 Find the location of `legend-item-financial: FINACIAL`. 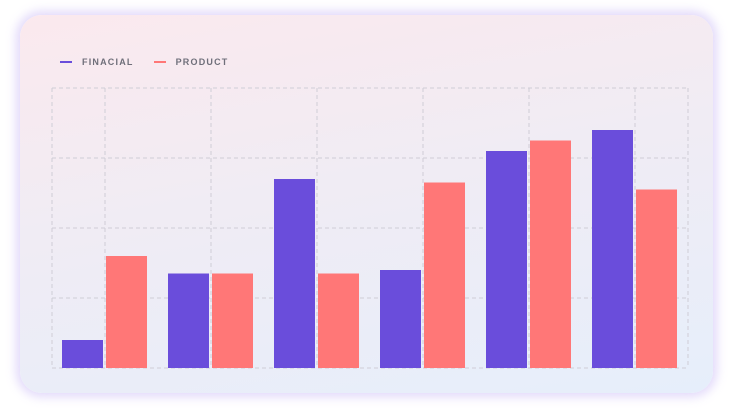

legend-item-financial: FINACIAL is located at coordinates (97, 62).